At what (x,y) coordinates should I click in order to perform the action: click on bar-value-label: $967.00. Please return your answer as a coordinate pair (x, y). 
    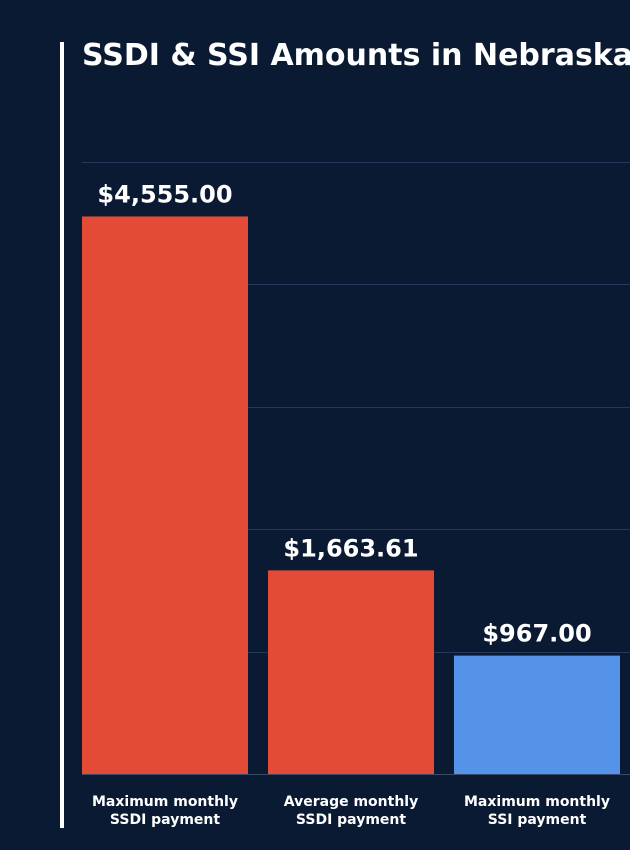
    Looking at the image, I should click on (536, 634).